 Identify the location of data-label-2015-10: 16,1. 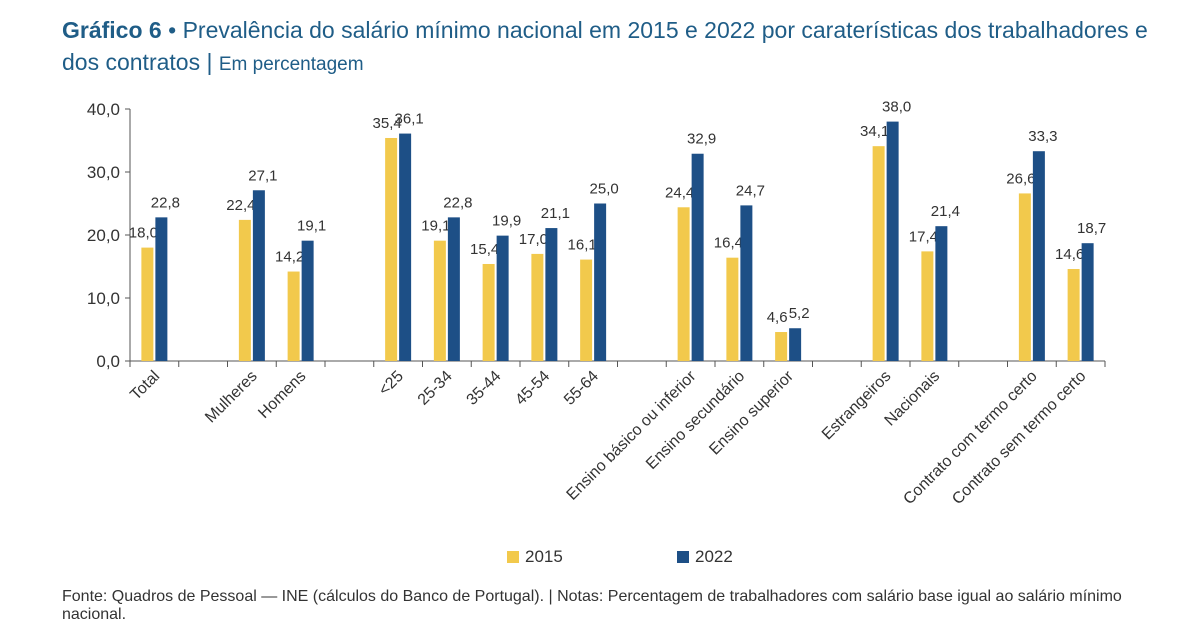
(582, 245).